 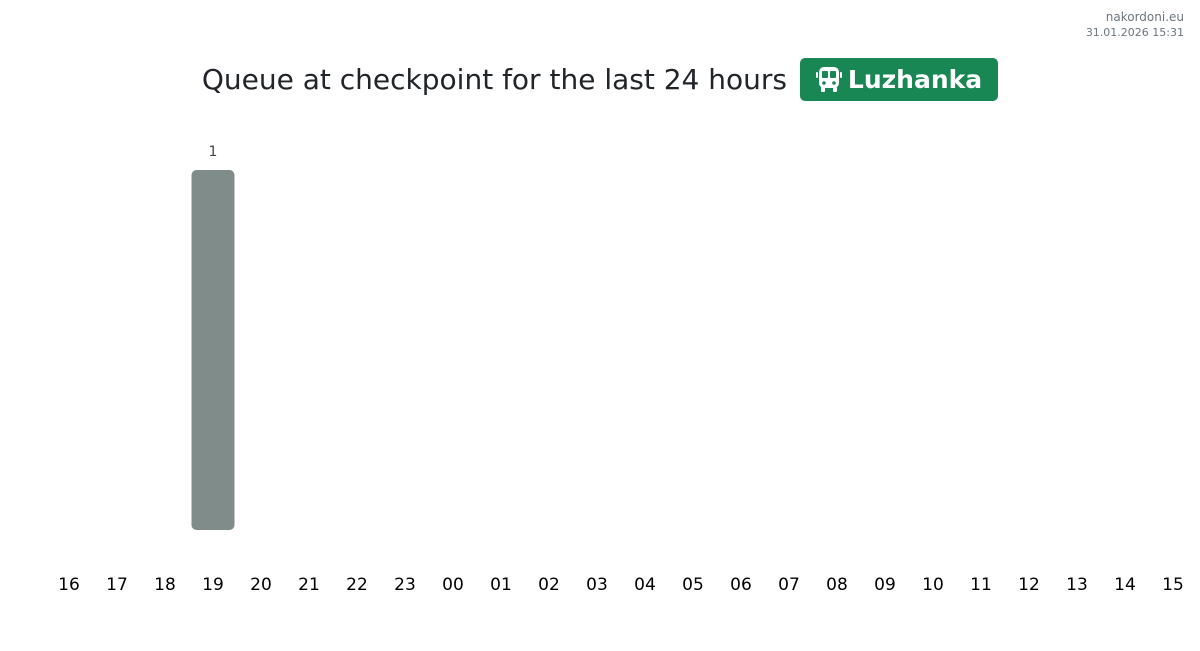 What do you see at coordinates (309, 585) in the screenshot?
I see `x-tick-label: 21` at bounding box center [309, 585].